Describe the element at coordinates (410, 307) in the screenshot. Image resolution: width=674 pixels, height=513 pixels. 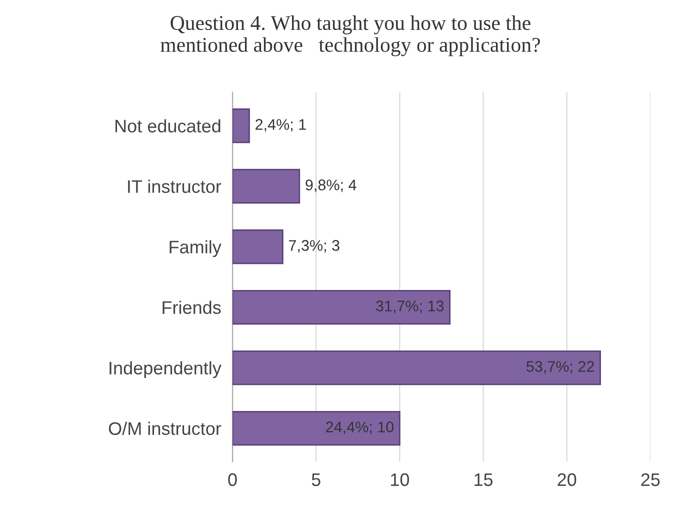
I see `data-label: 31,7%; 13` at that location.